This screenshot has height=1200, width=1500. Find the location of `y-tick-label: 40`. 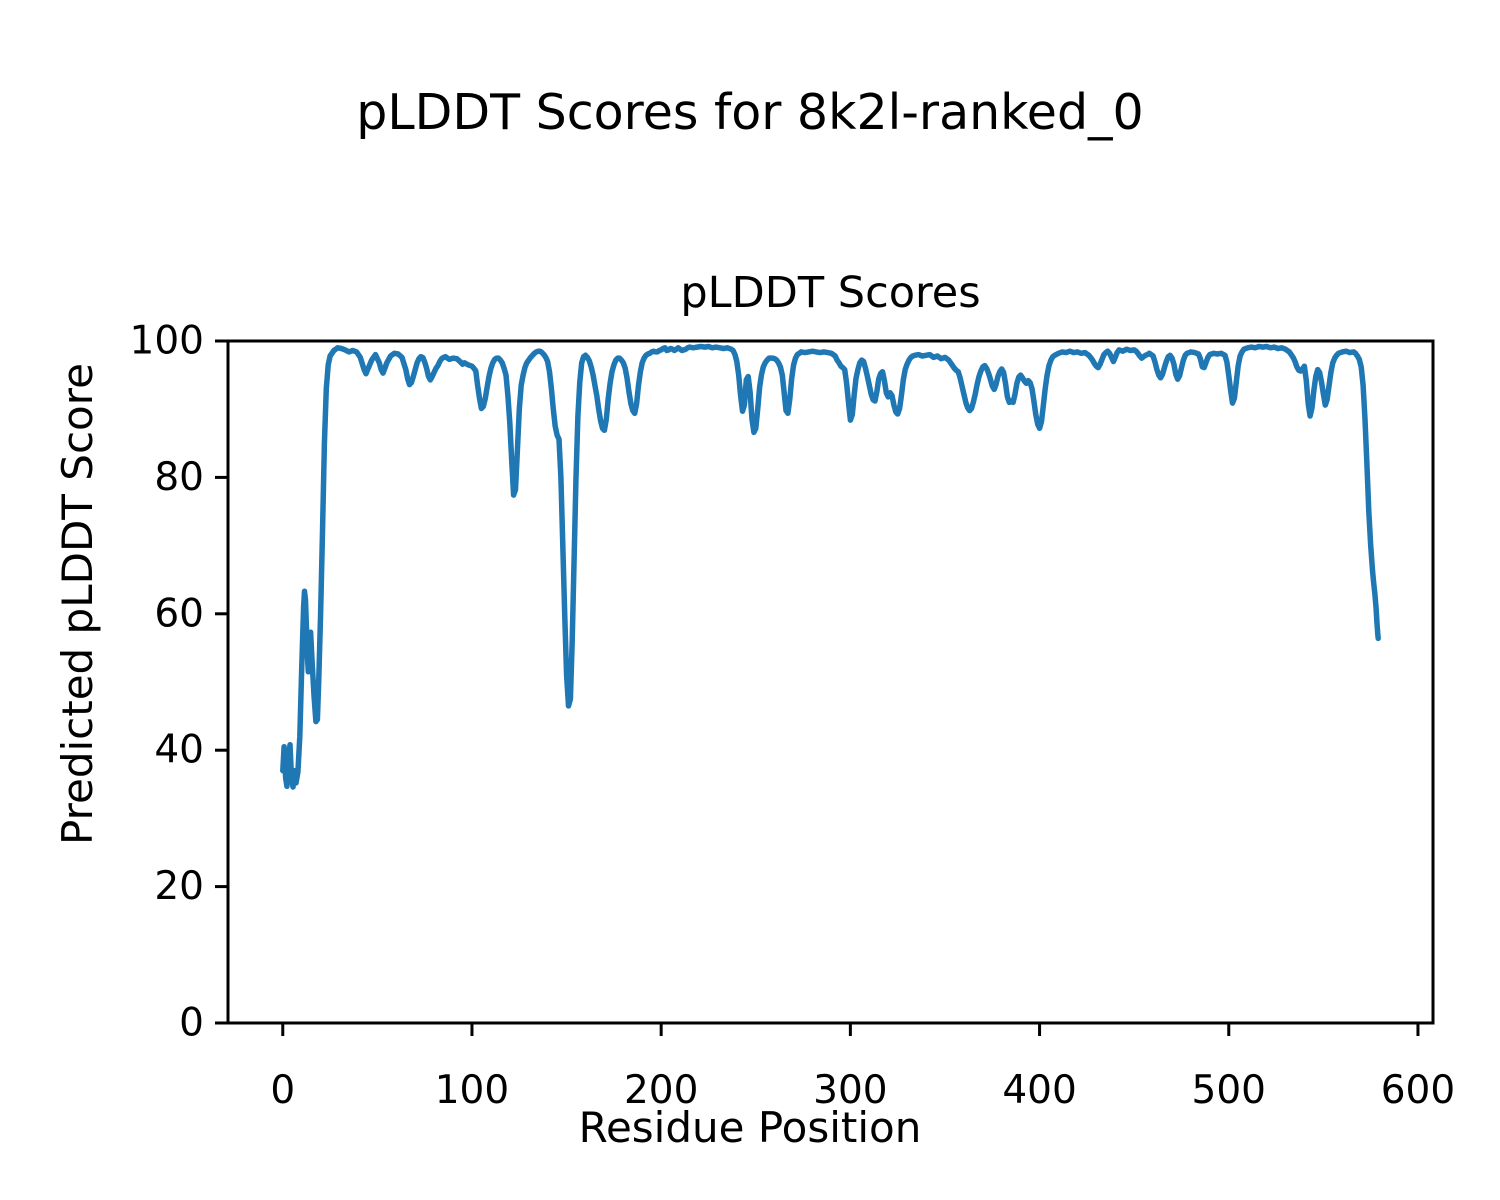

y-tick-label: 40 is located at coordinates (179, 750).